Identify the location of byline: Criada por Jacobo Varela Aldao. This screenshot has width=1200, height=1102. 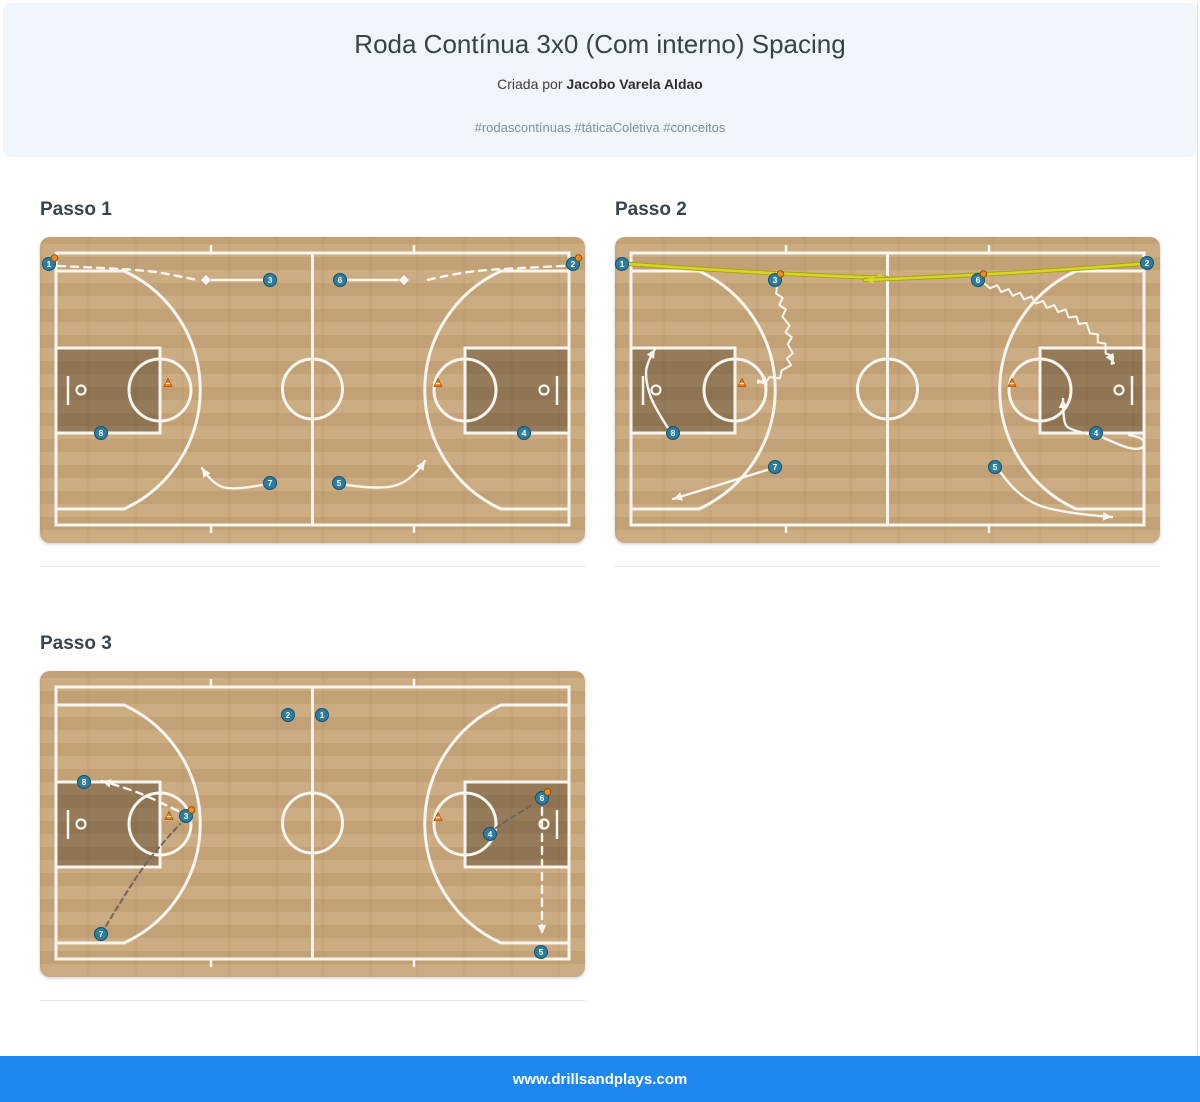
(600, 84).